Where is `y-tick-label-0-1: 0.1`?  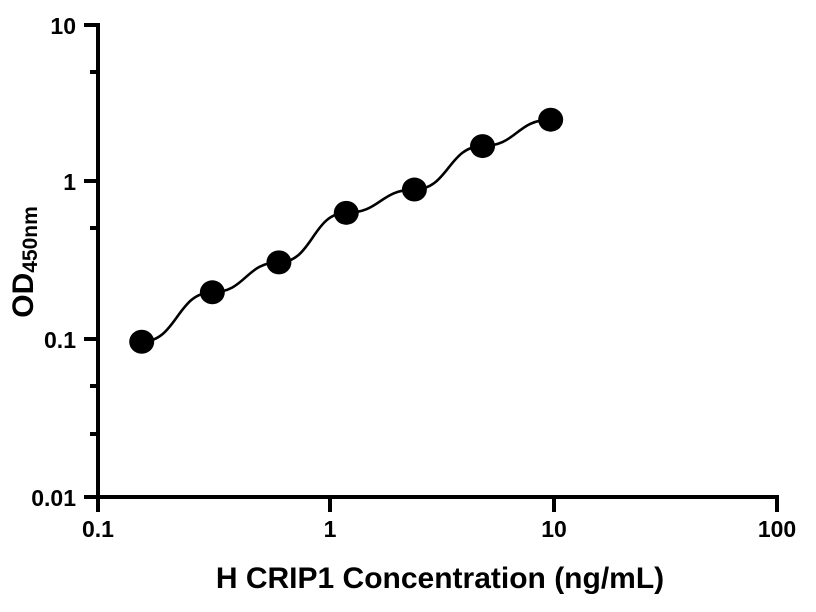 y-tick-label-0-1: 0.1 is located at coordinates (60, 340).